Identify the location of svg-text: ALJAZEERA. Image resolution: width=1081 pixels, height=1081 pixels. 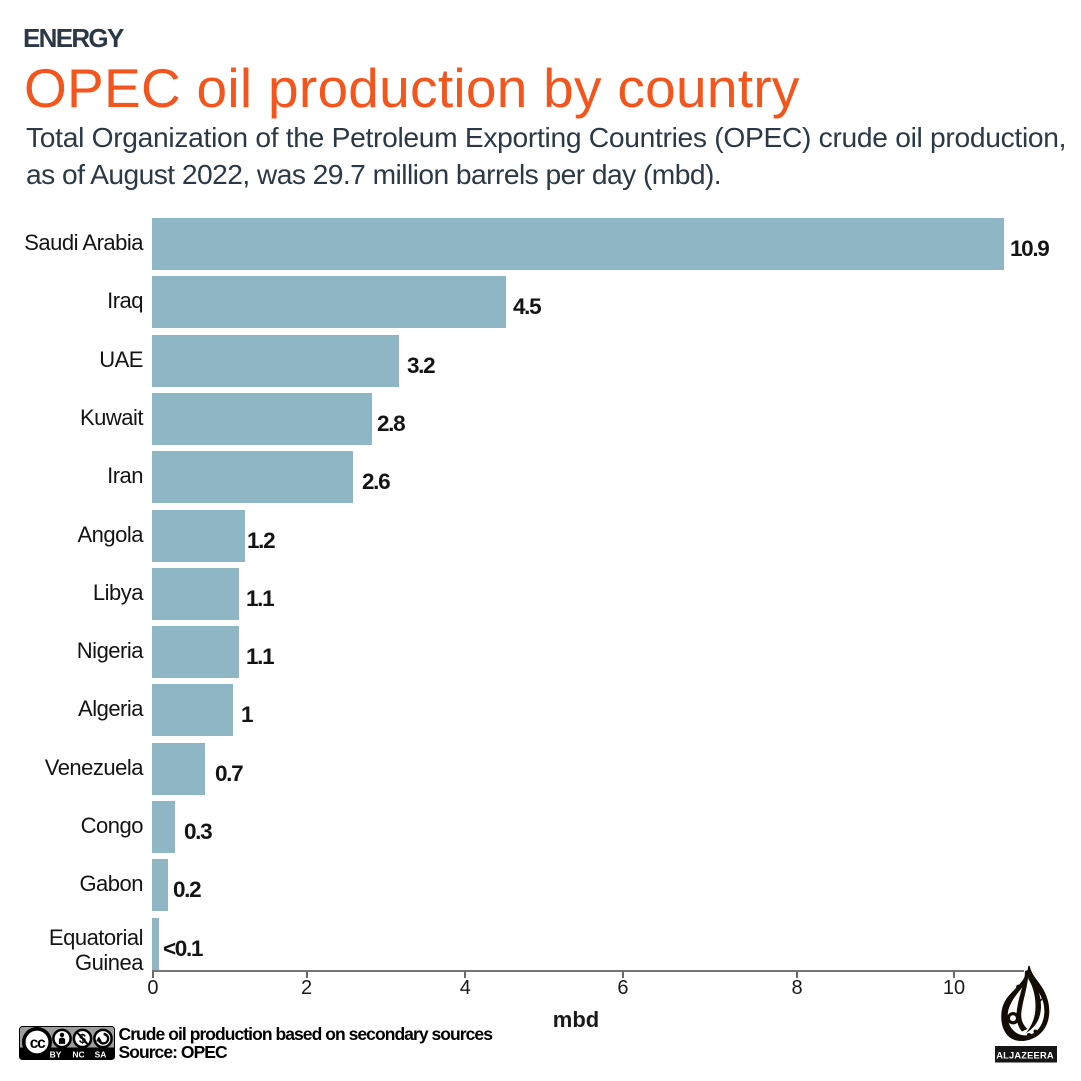
(1025, 1055).